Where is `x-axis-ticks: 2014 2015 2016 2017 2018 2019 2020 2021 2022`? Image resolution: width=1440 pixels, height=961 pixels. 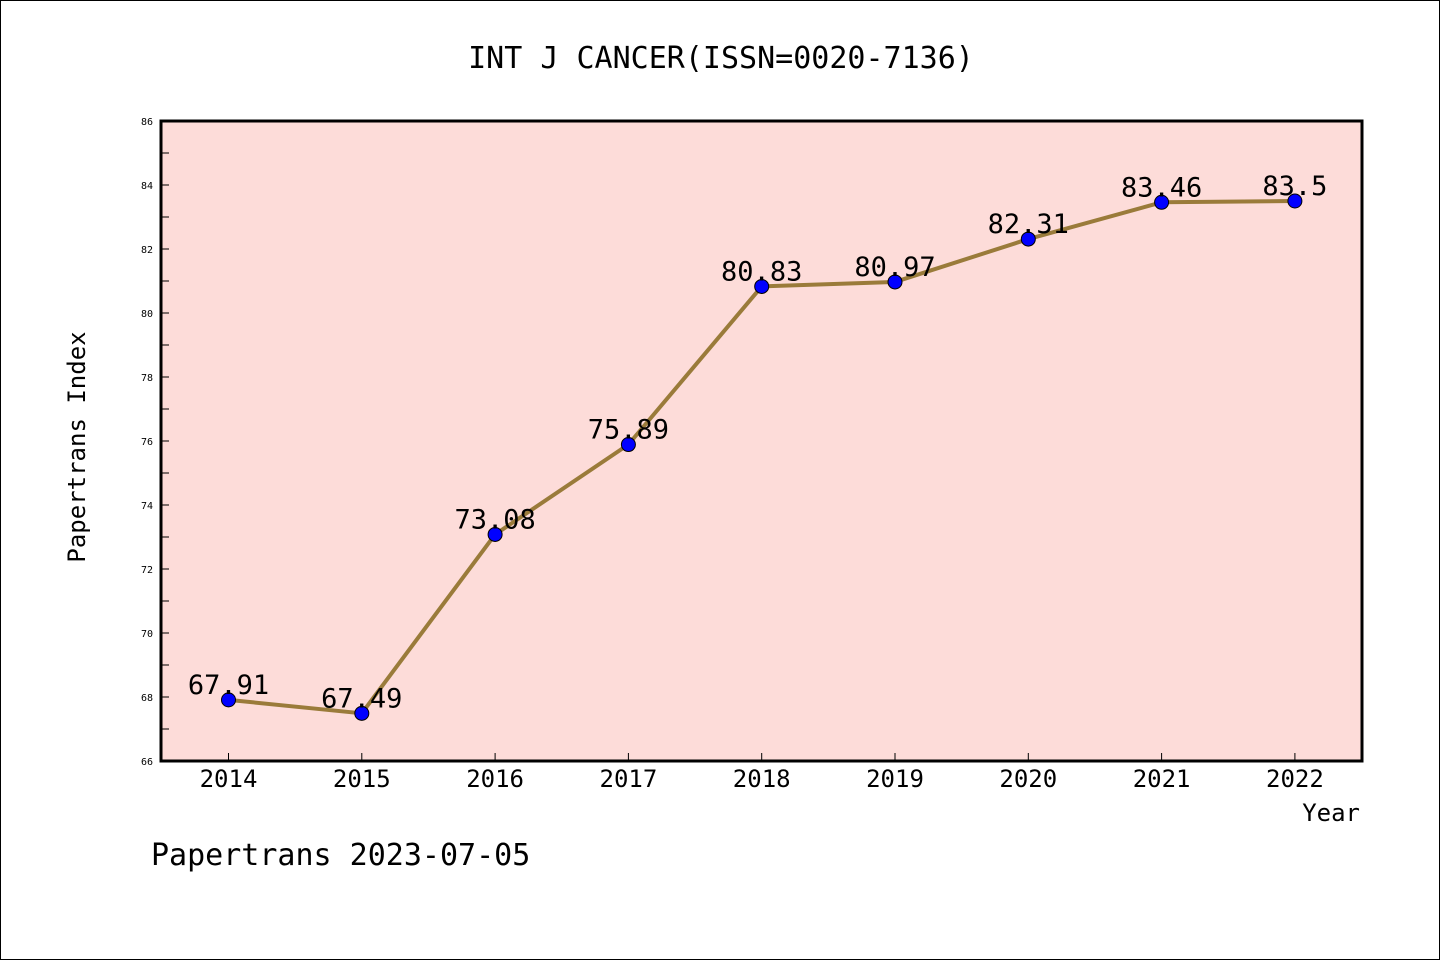
x-axis-ticks: 2014 2015 2016 2017 2018 2019 2020 2021 2022 is located at coordinates (762, 773).